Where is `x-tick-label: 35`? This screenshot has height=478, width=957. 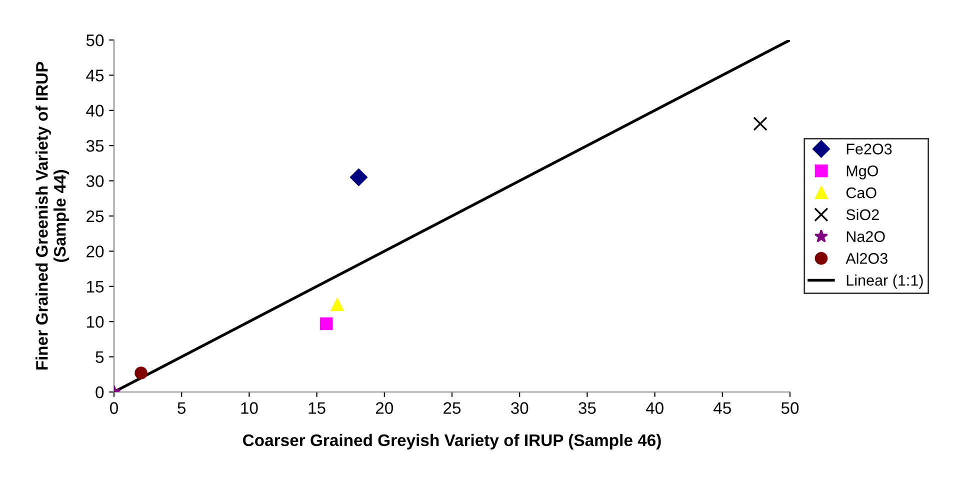
x-tick-label: 35 is located at coordinates (587, 408).